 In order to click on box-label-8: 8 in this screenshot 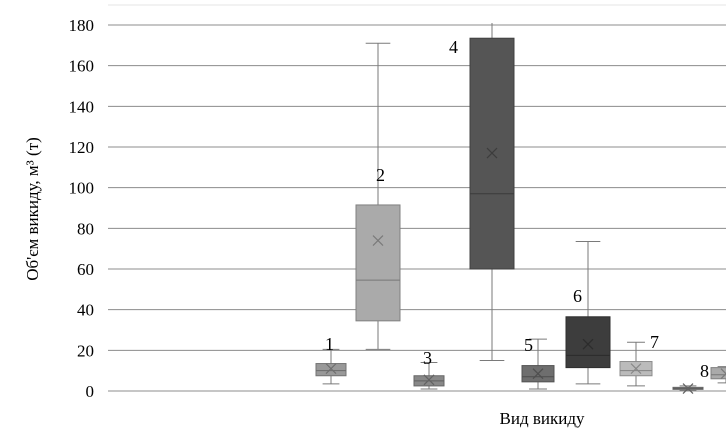, I will do `click(704, 371)`.